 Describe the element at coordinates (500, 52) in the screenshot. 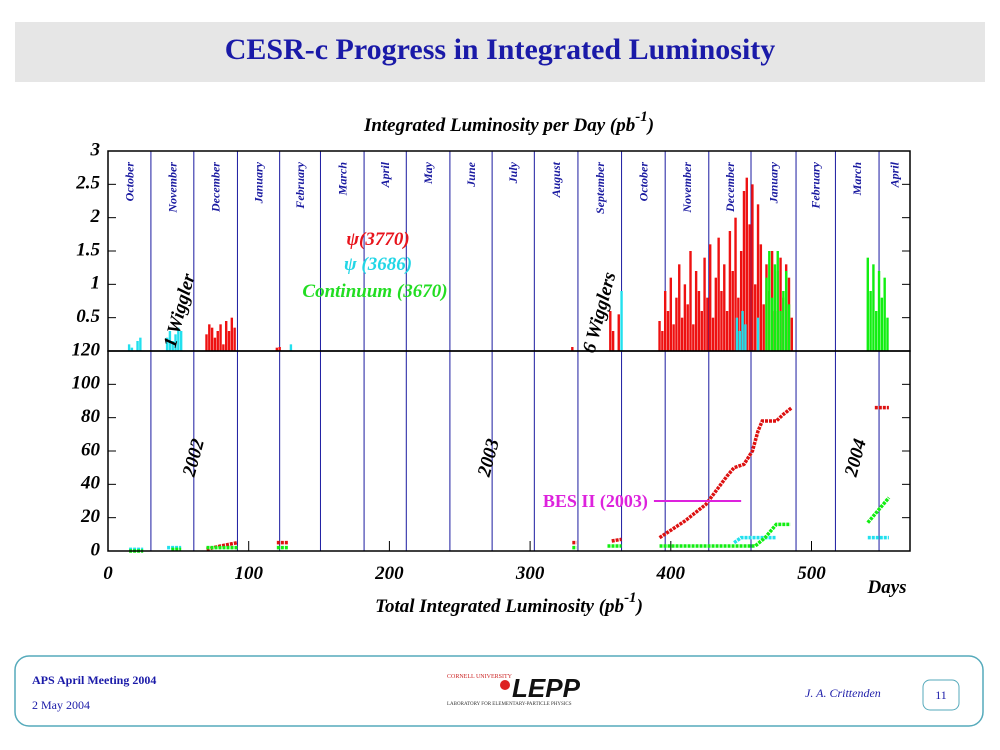

I see `header-bar` at that location.